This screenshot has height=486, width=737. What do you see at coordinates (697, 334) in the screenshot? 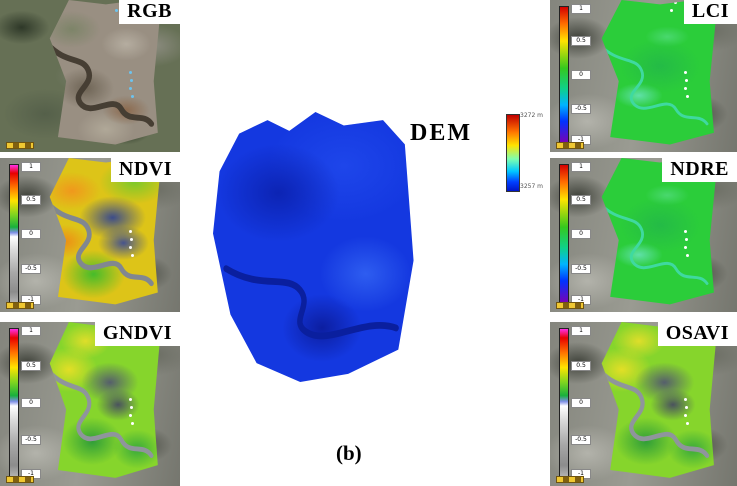
I see `panel-title: OSAVI` at bounding box center [697, 334].